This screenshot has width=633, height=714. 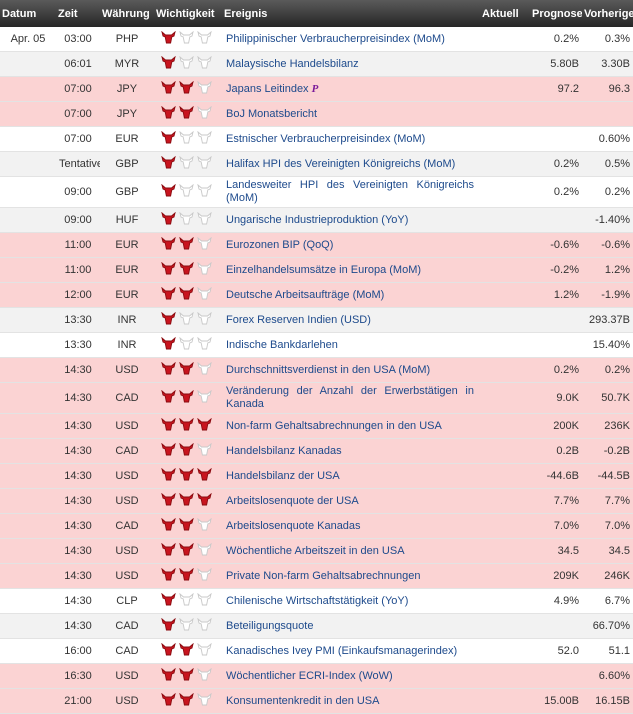 What do you see at coordinates (351, 13) in the screenshot?
I see `column-header: Ereignis` at bounding box center [351, 13].